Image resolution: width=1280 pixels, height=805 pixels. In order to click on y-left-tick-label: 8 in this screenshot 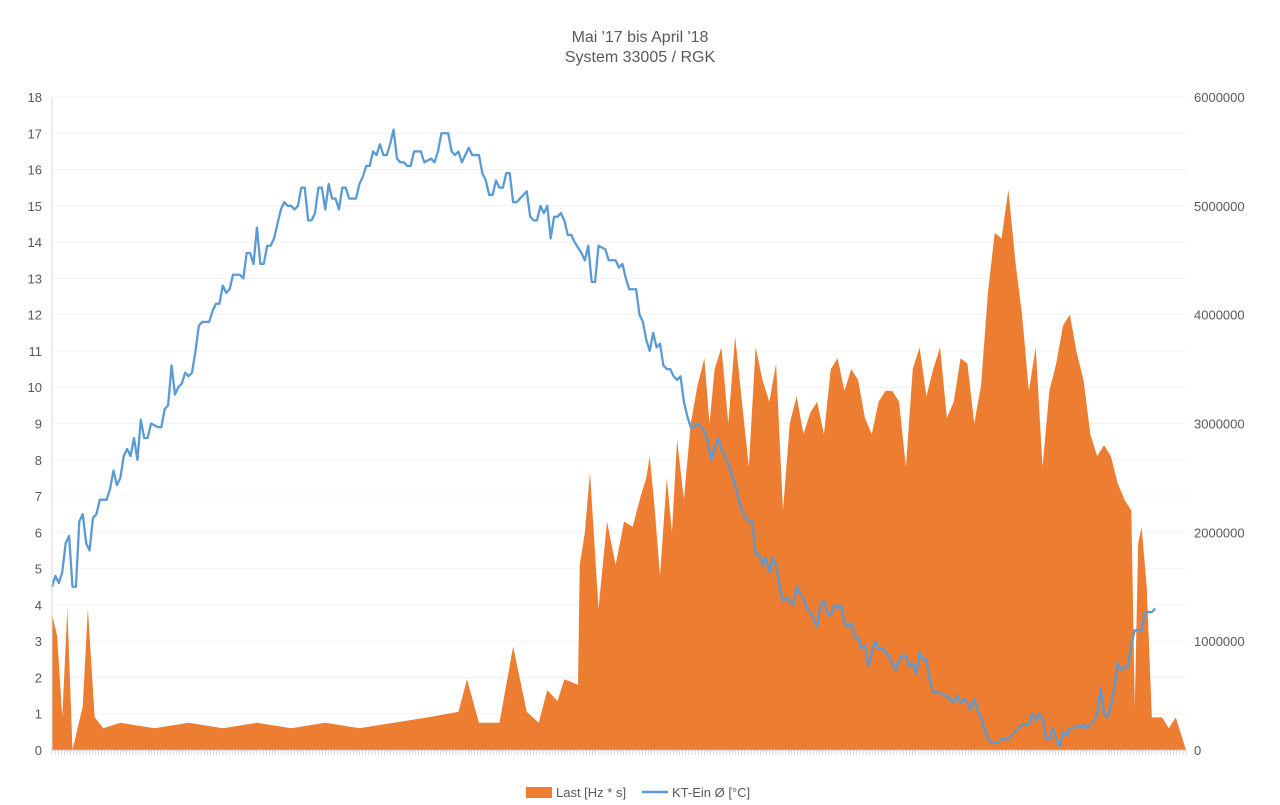, I will do `click(38, 460)`.